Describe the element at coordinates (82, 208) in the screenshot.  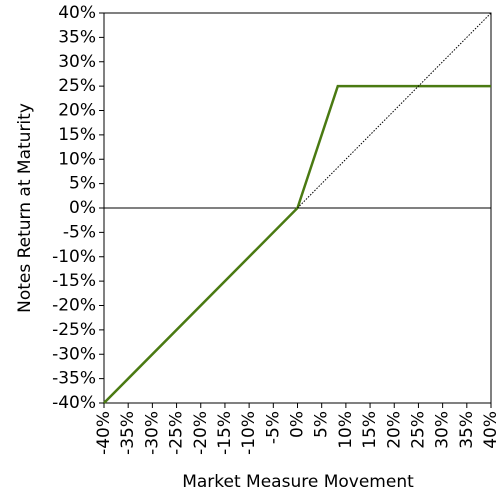
I see `y-tick-label: 0%` at that location.